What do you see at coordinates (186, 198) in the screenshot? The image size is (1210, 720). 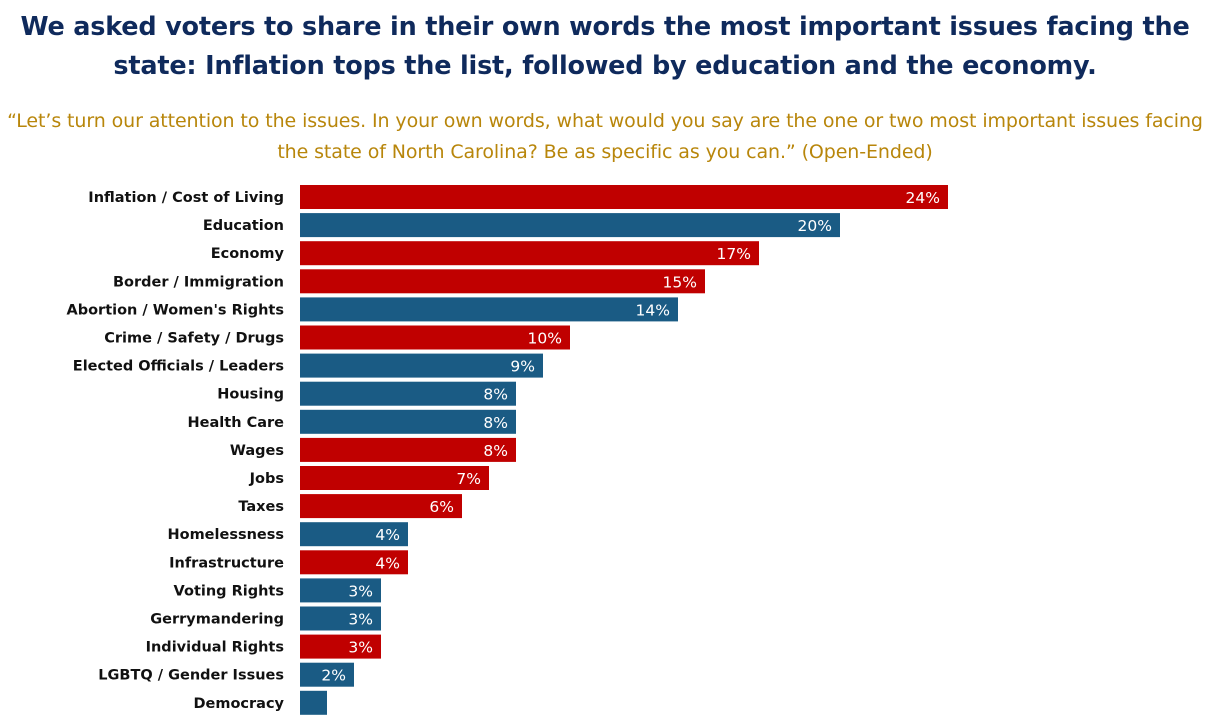 I see `category-label: Inflation / Cost of Living` at bounding box center [186, 198].